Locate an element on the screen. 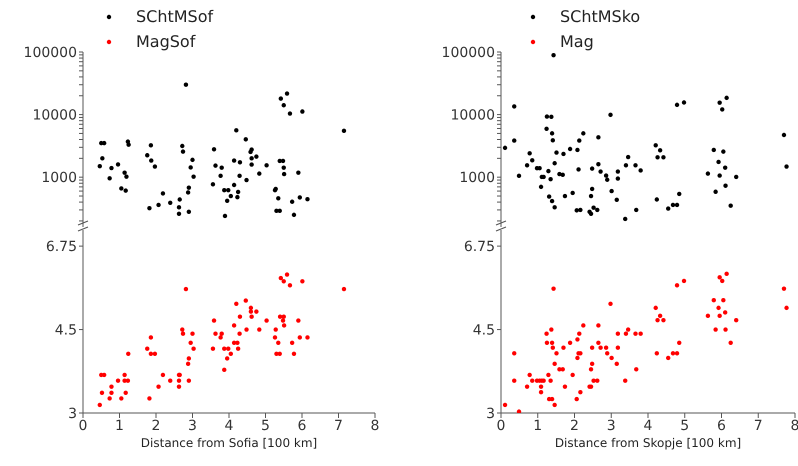  legend-label: Mag is located at coordinates (577, 41).